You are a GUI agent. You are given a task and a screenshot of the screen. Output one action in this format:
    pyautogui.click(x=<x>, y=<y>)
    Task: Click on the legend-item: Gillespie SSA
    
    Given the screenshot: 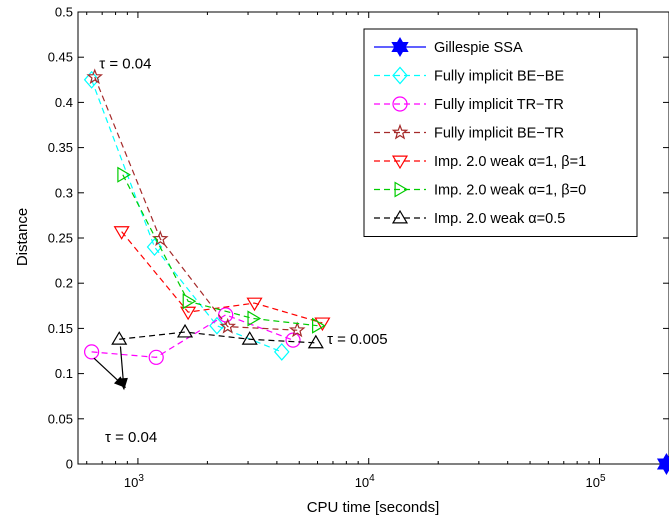 What is the action you would take?
    pyautogui.click(x=448, y=47)
    